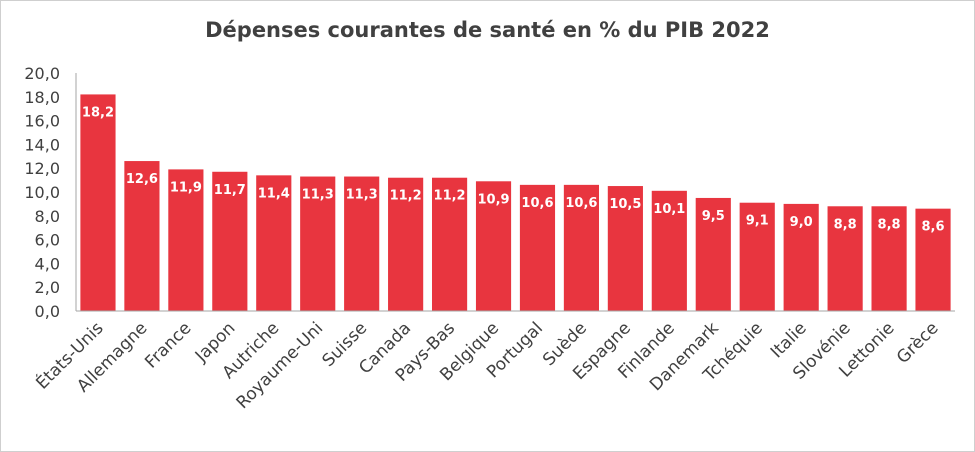  I want to click on category-label: Grèce, so click(918, 343).